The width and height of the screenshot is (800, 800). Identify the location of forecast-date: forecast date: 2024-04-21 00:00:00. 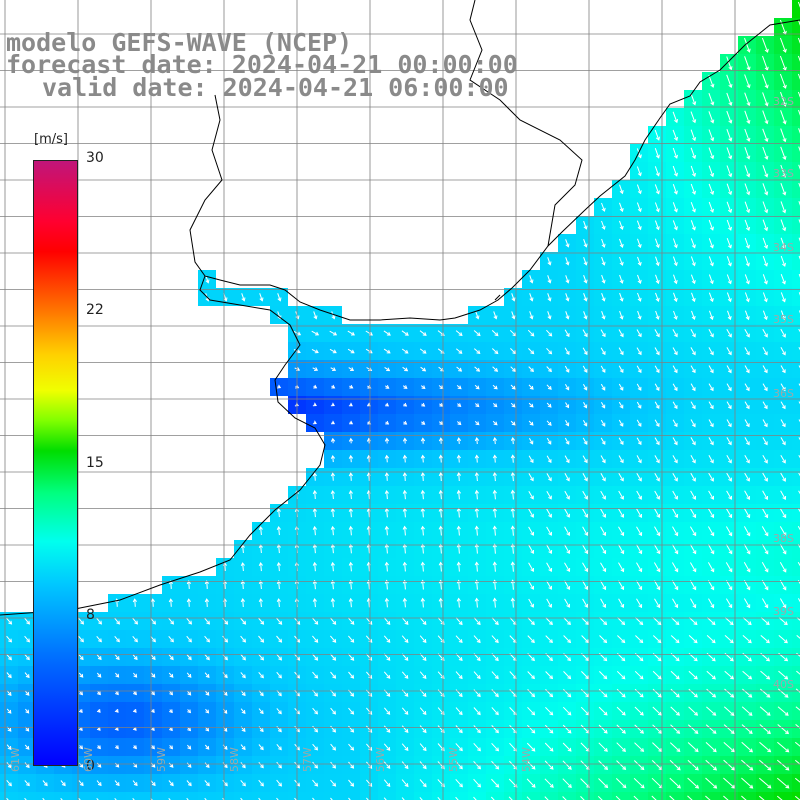
(262, 64).